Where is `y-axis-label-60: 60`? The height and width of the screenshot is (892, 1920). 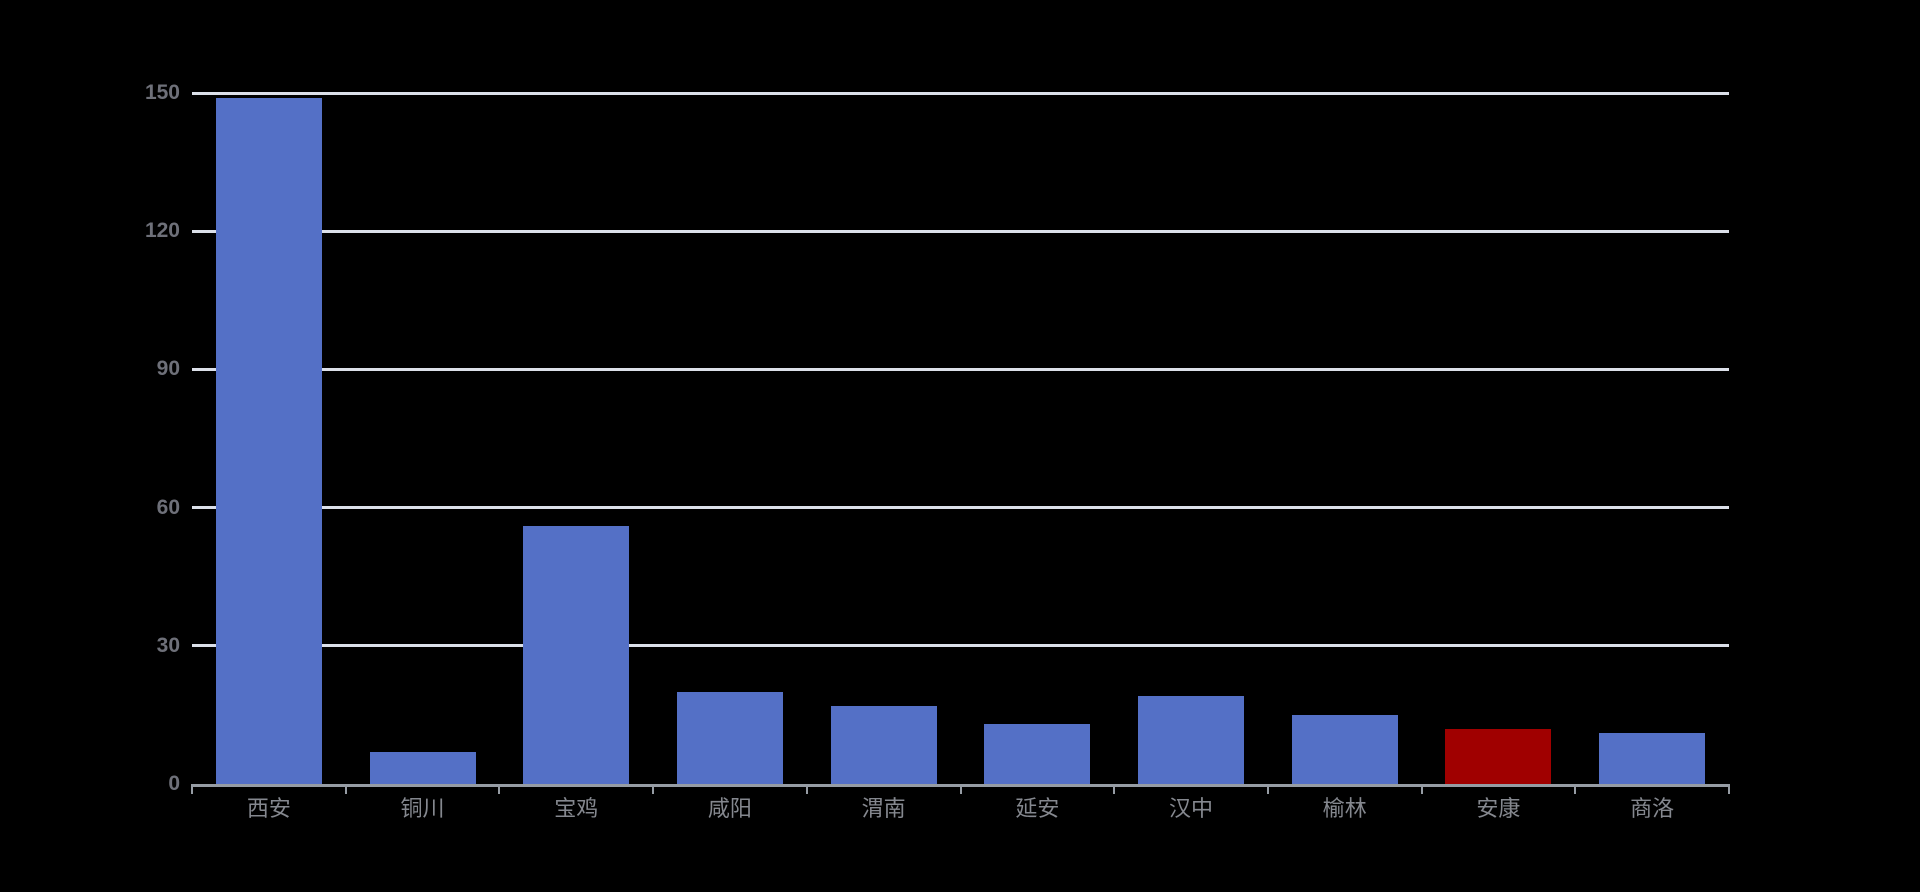
y-axis-label-60: 60 is located at coordinates (168, 507).